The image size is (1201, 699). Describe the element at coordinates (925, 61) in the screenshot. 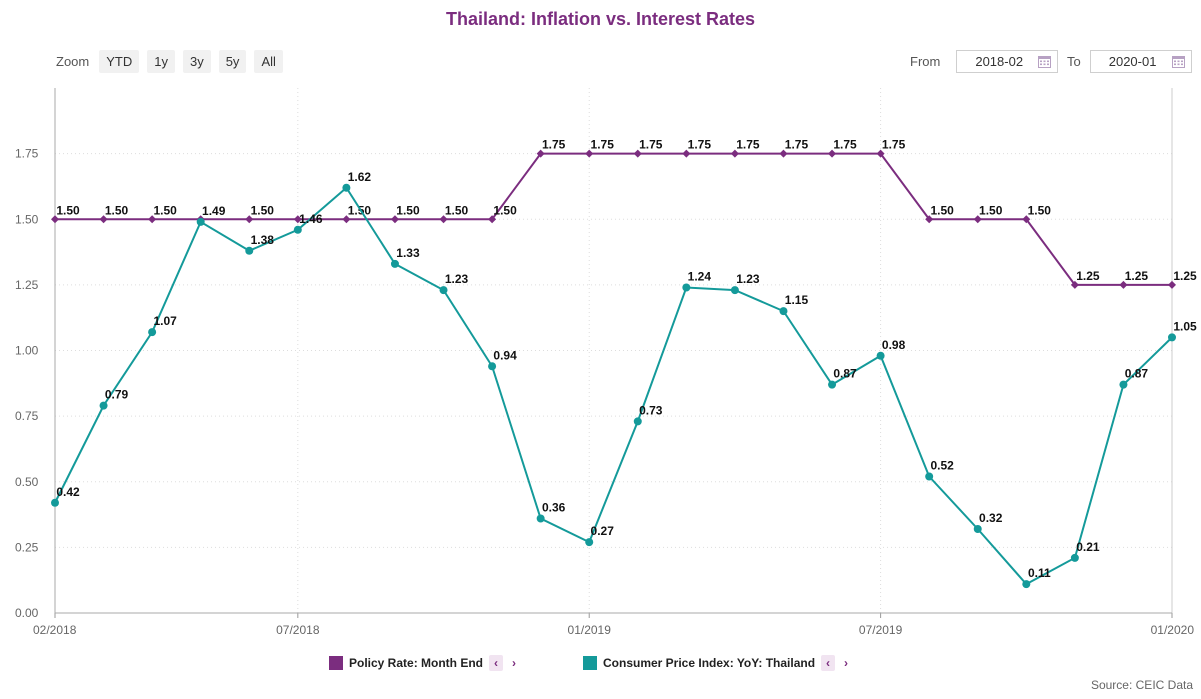

I see `from-label: From` at that location.